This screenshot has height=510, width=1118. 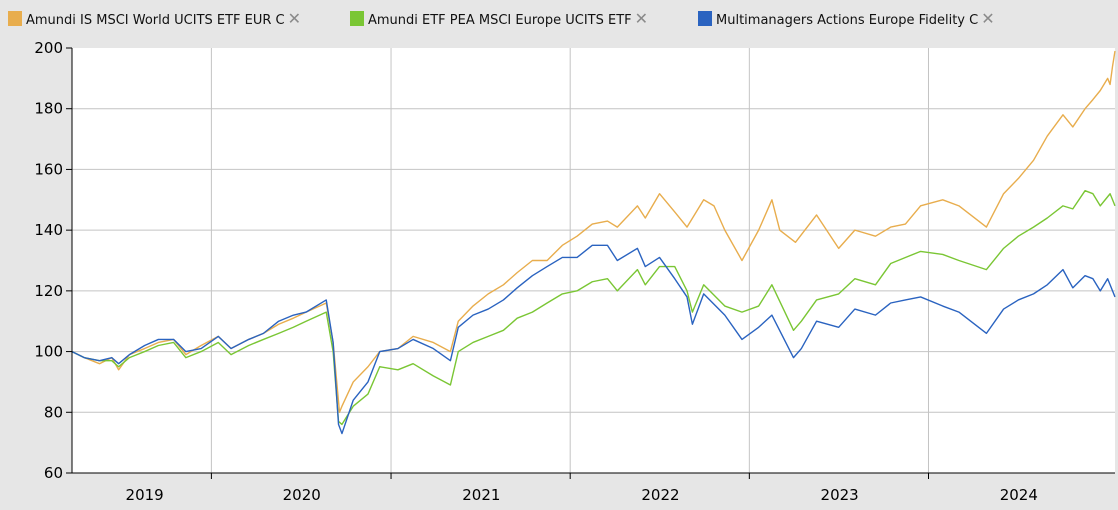 I want to click on legend-item: Amundi ETF PEA MSCI Europe UCITS ETF ✕, so click(x=499, y=18).